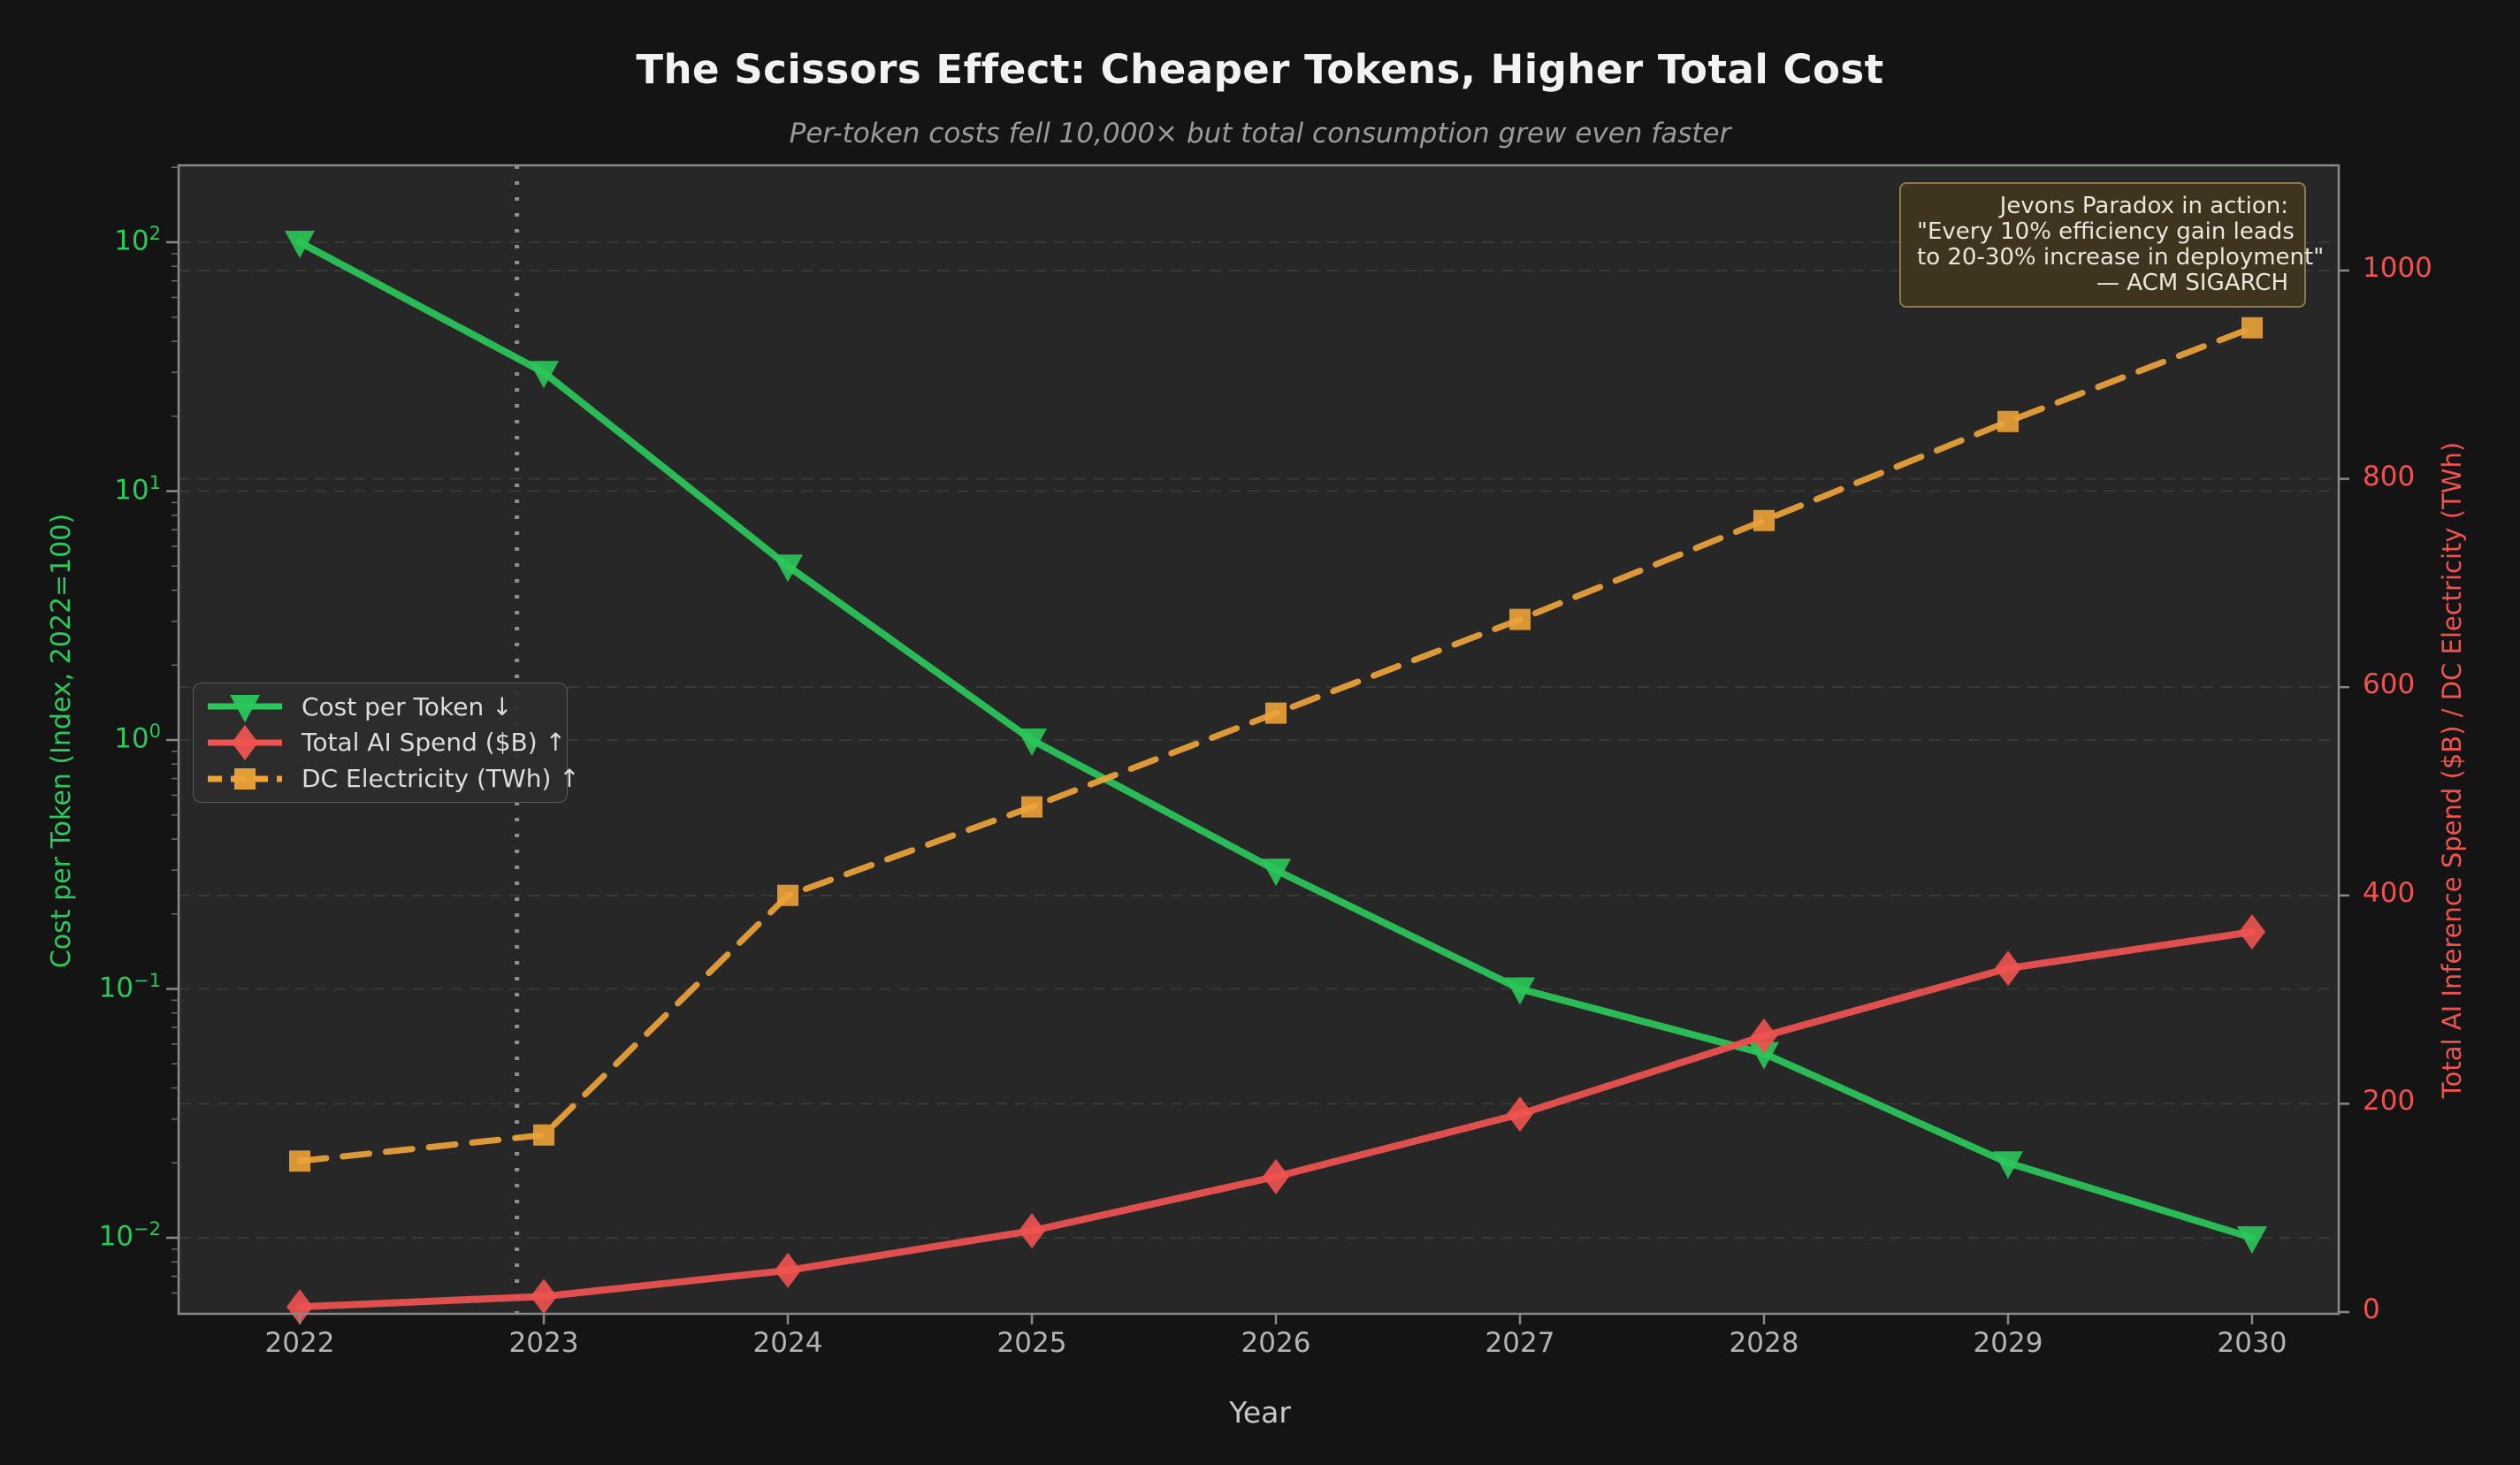 Image resolution: width=2520 pixels, height=1465 pixels. What do you see at coordinates (434, 743) in the screenshot?
I see `legend-item-label: Total AI Spend ($B) ↑` at bounding box center [434, 743].